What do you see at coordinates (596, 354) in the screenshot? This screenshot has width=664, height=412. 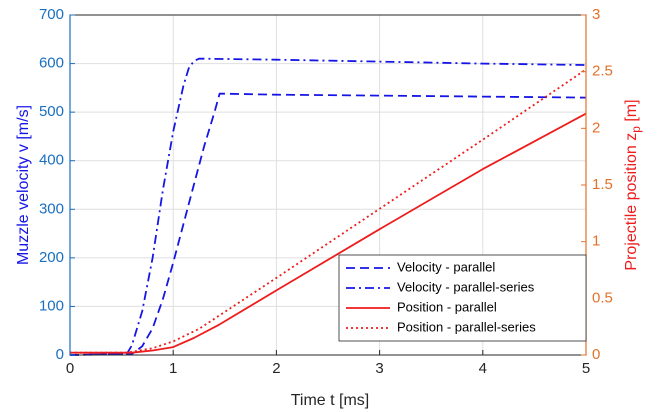 I see `y-right-tick-label: 0` at bounding box center [596, 354].